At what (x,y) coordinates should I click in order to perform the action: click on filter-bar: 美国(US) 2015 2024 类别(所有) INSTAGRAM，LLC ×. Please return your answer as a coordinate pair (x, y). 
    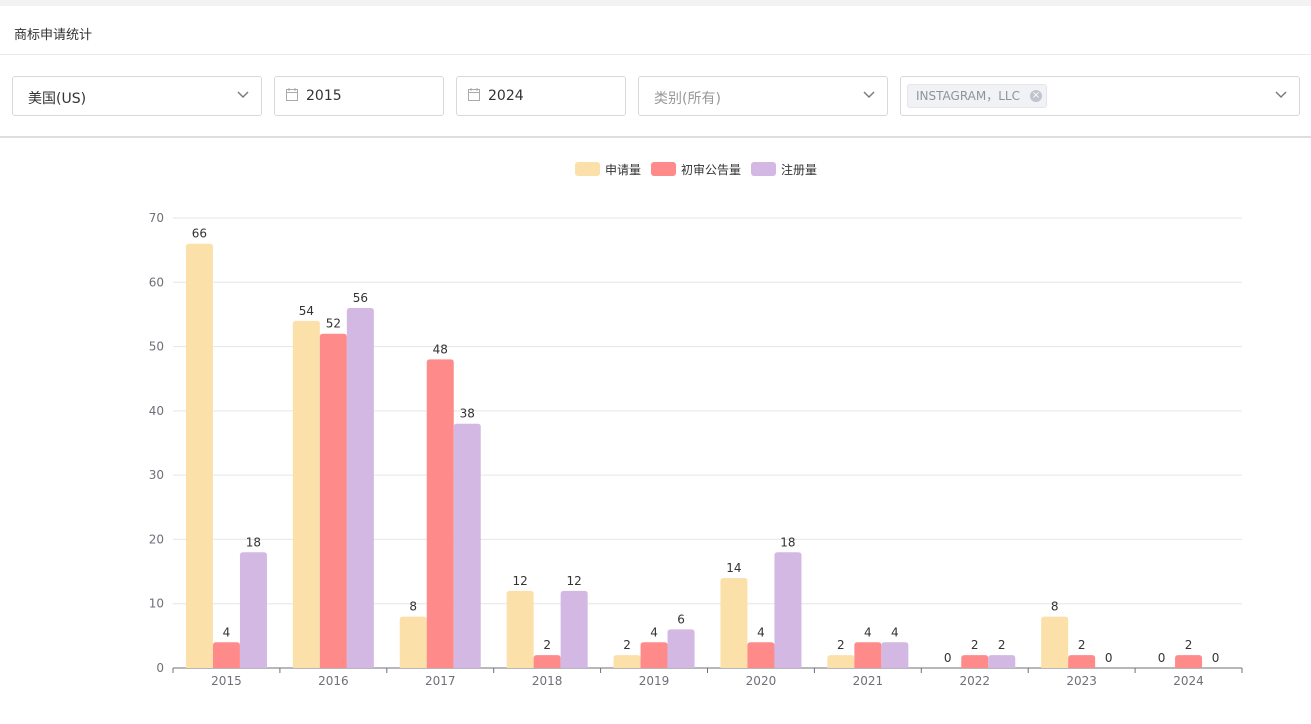
    Looking at the image, I should click on (655, 97).